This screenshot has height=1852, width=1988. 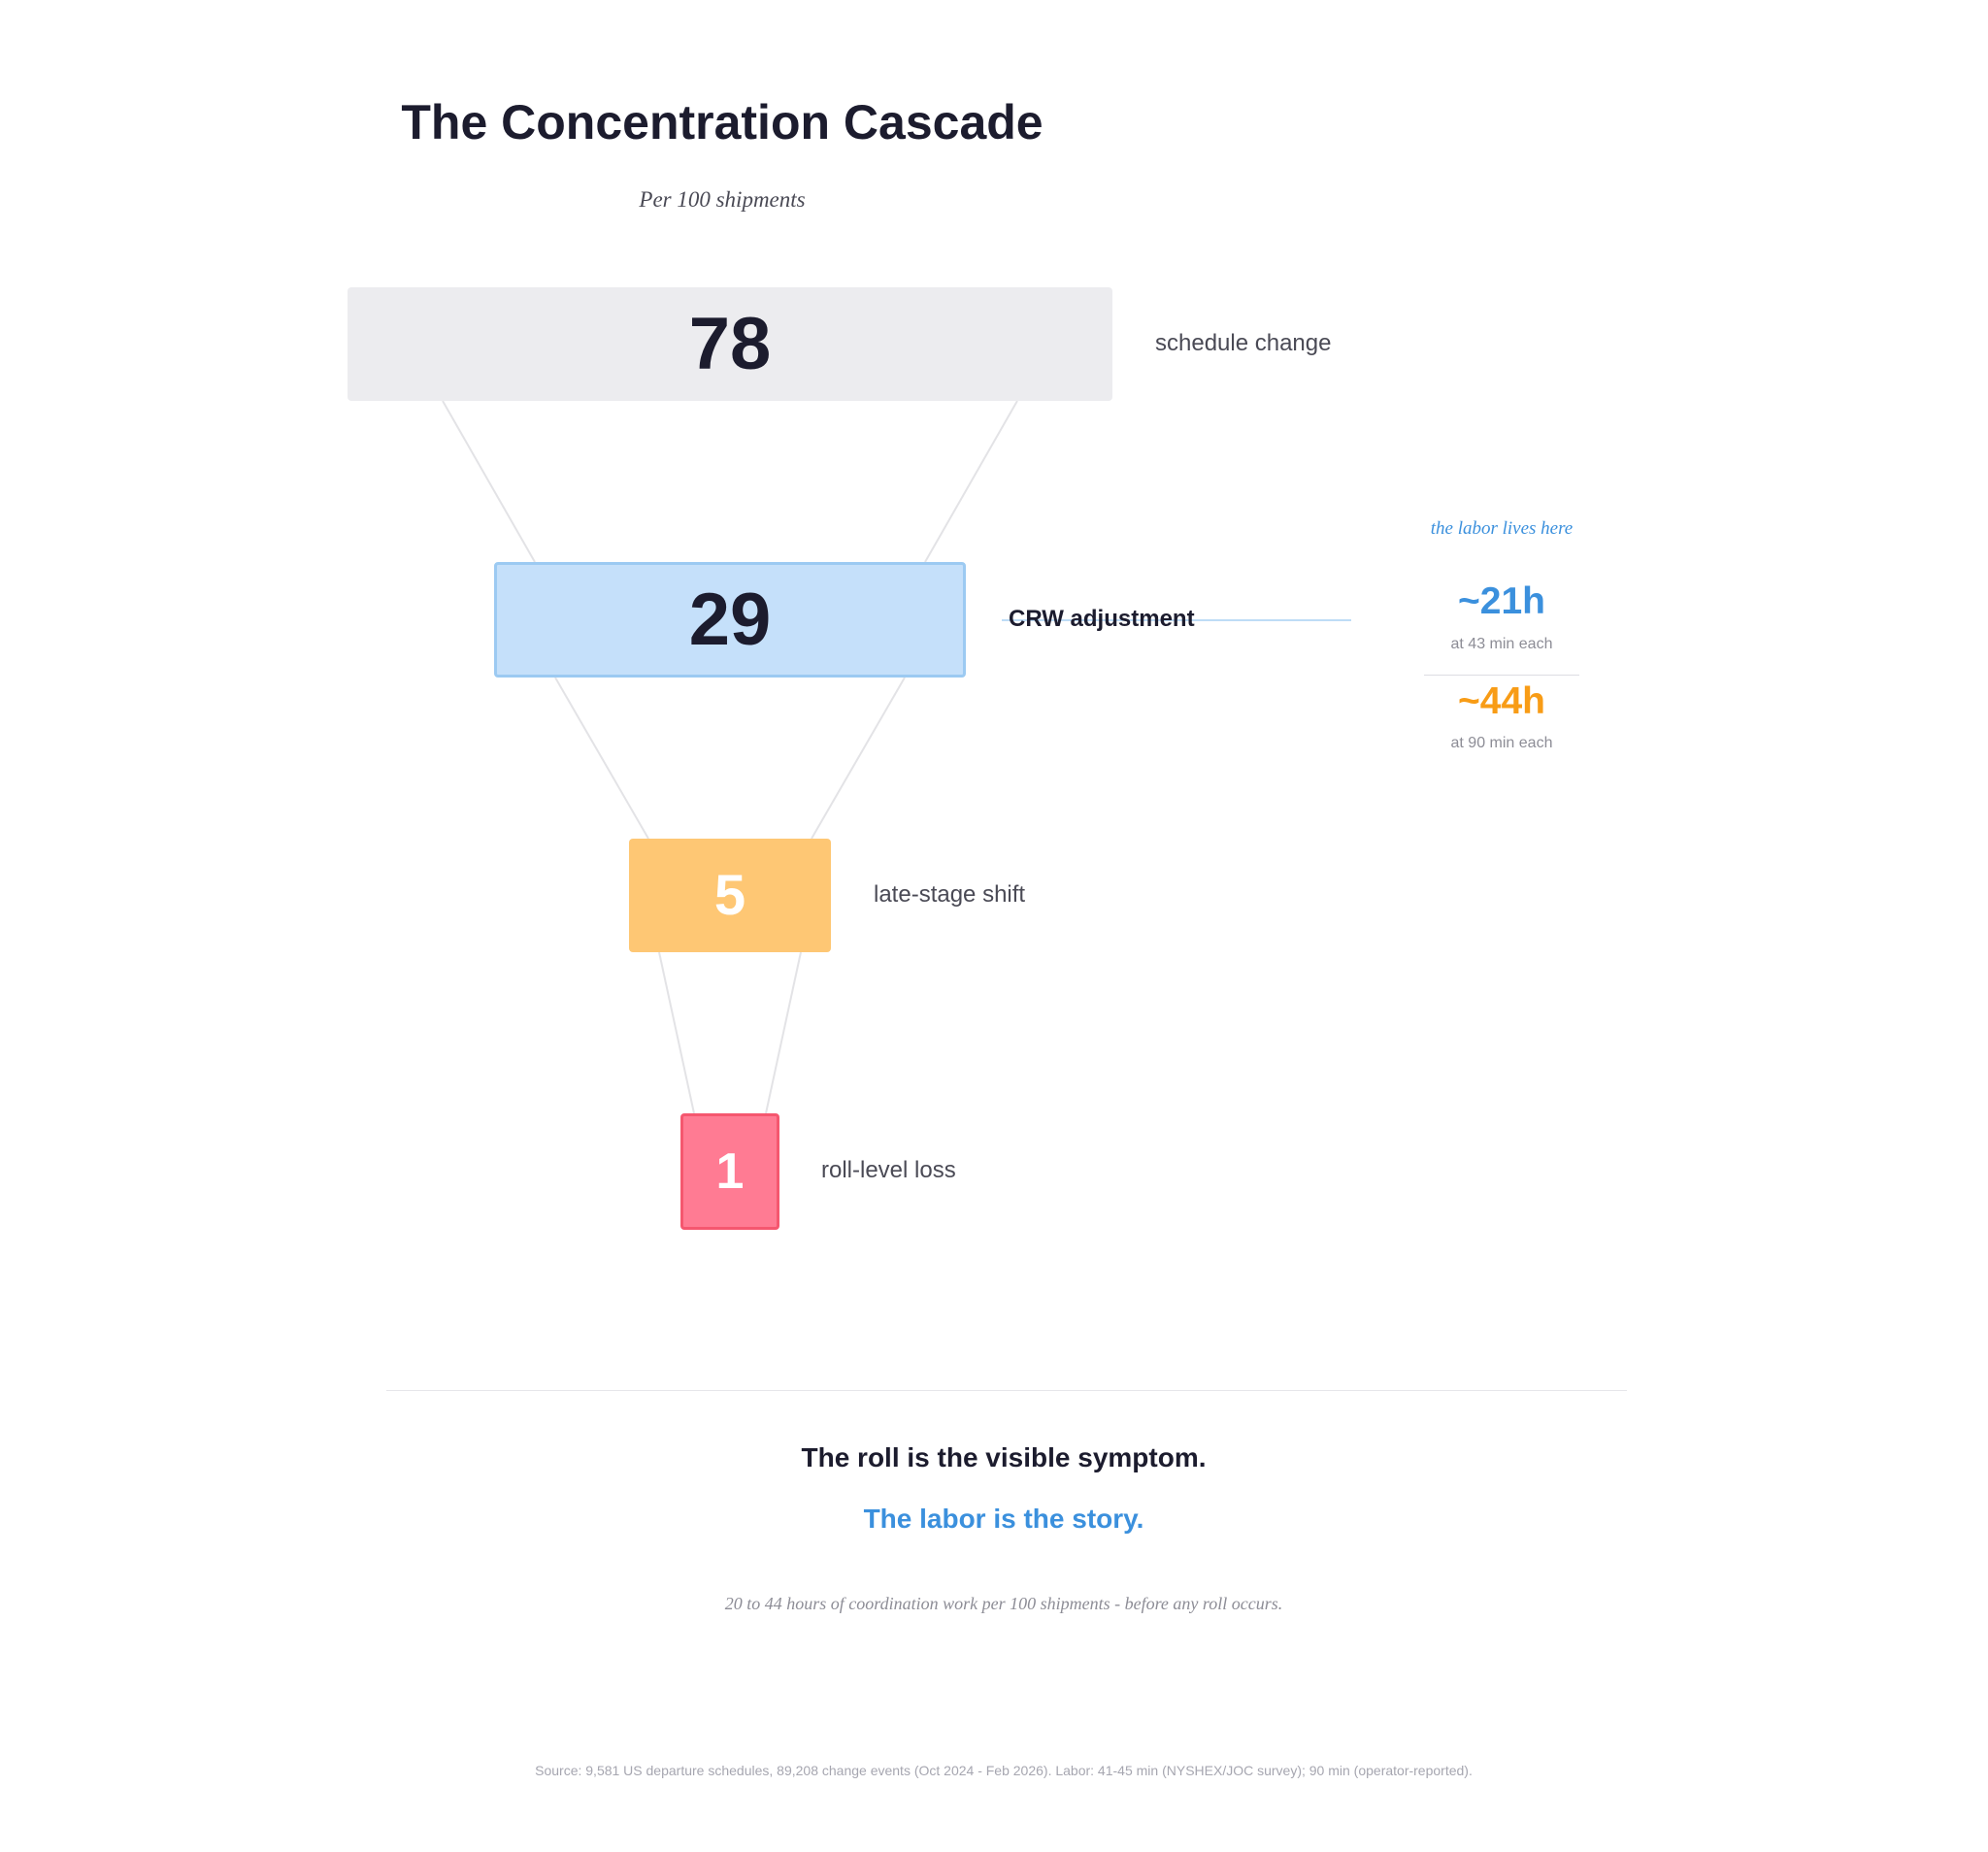 I want to click on stage-label-crw-adjustment: CRW adjustment, so click(x=1102, y=619).